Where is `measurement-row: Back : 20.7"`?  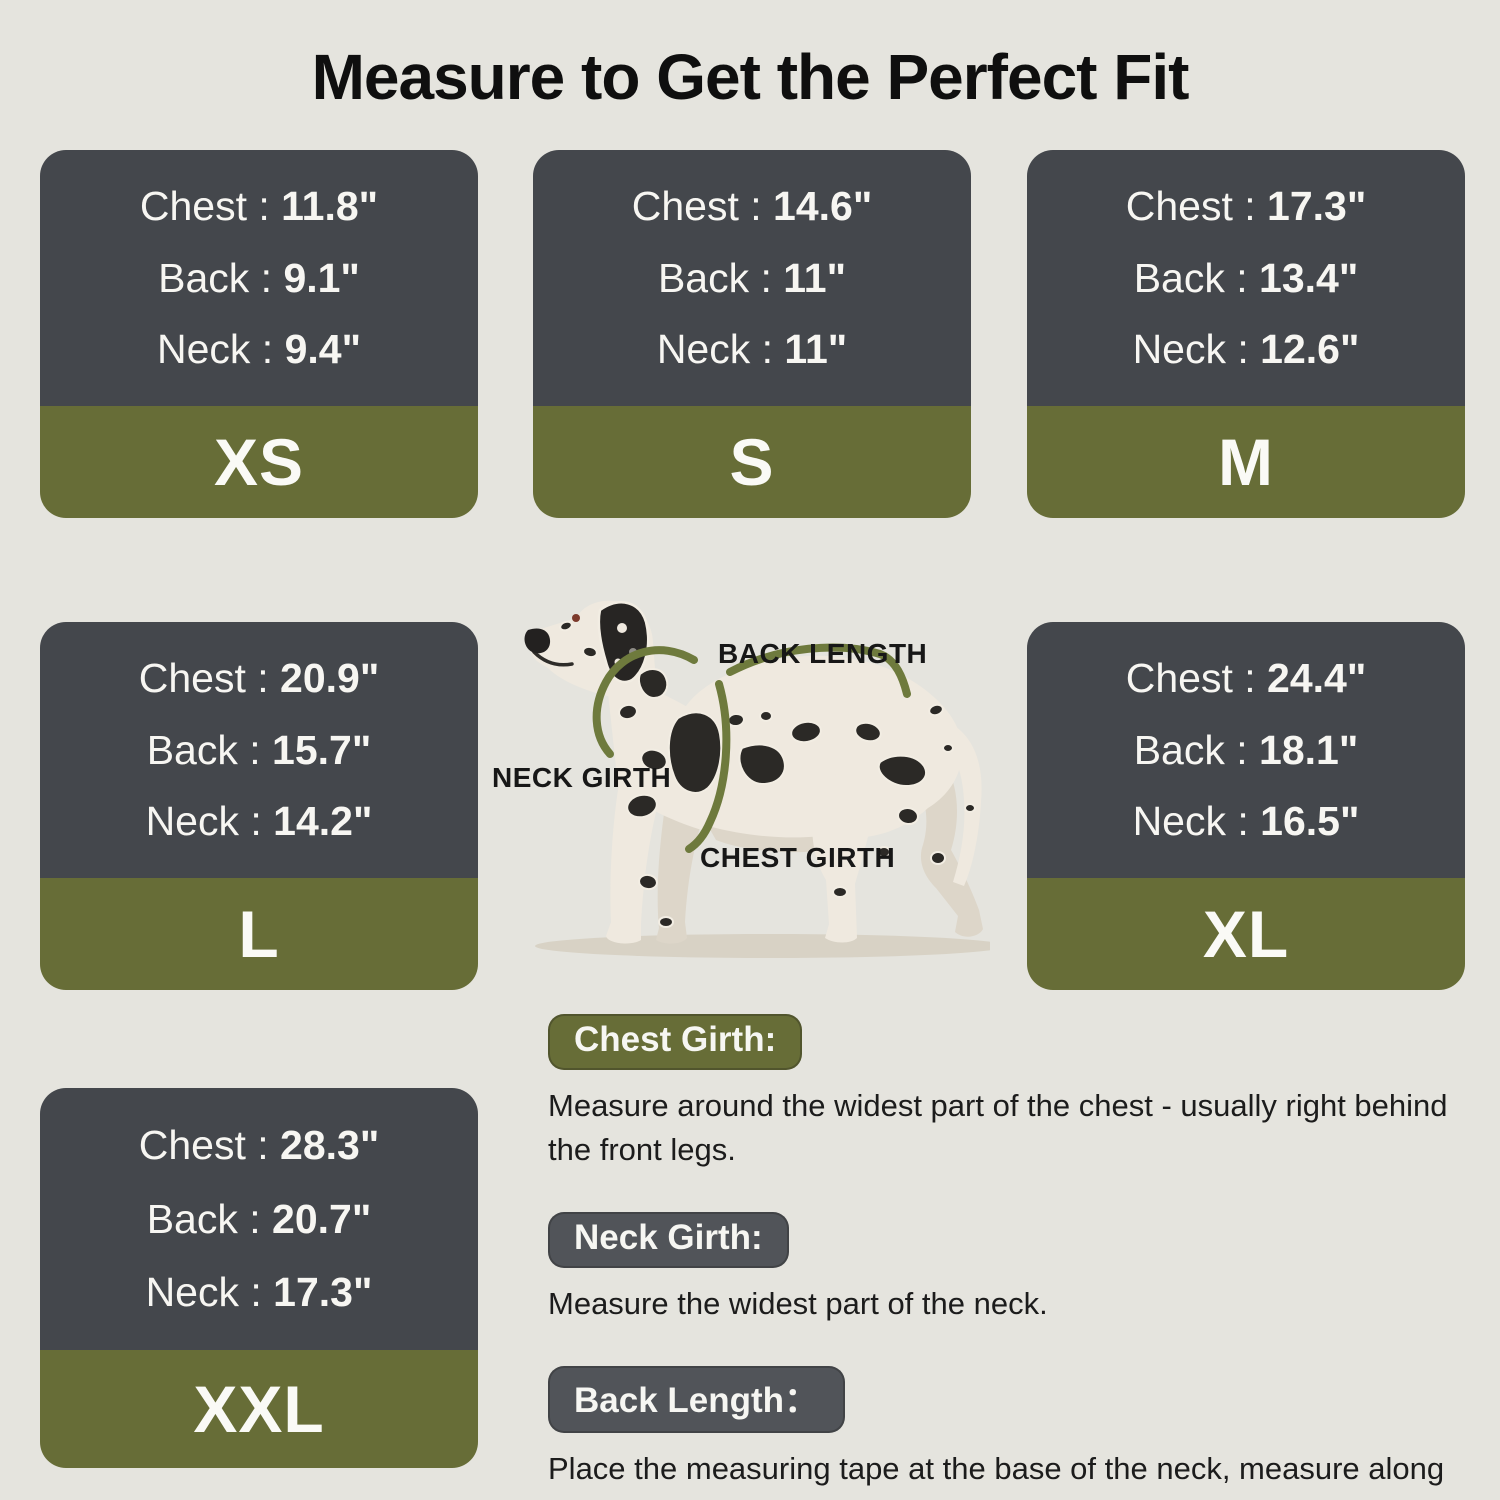 measurement-row: Back : 20.7" is located at coordinates (259, 1219).